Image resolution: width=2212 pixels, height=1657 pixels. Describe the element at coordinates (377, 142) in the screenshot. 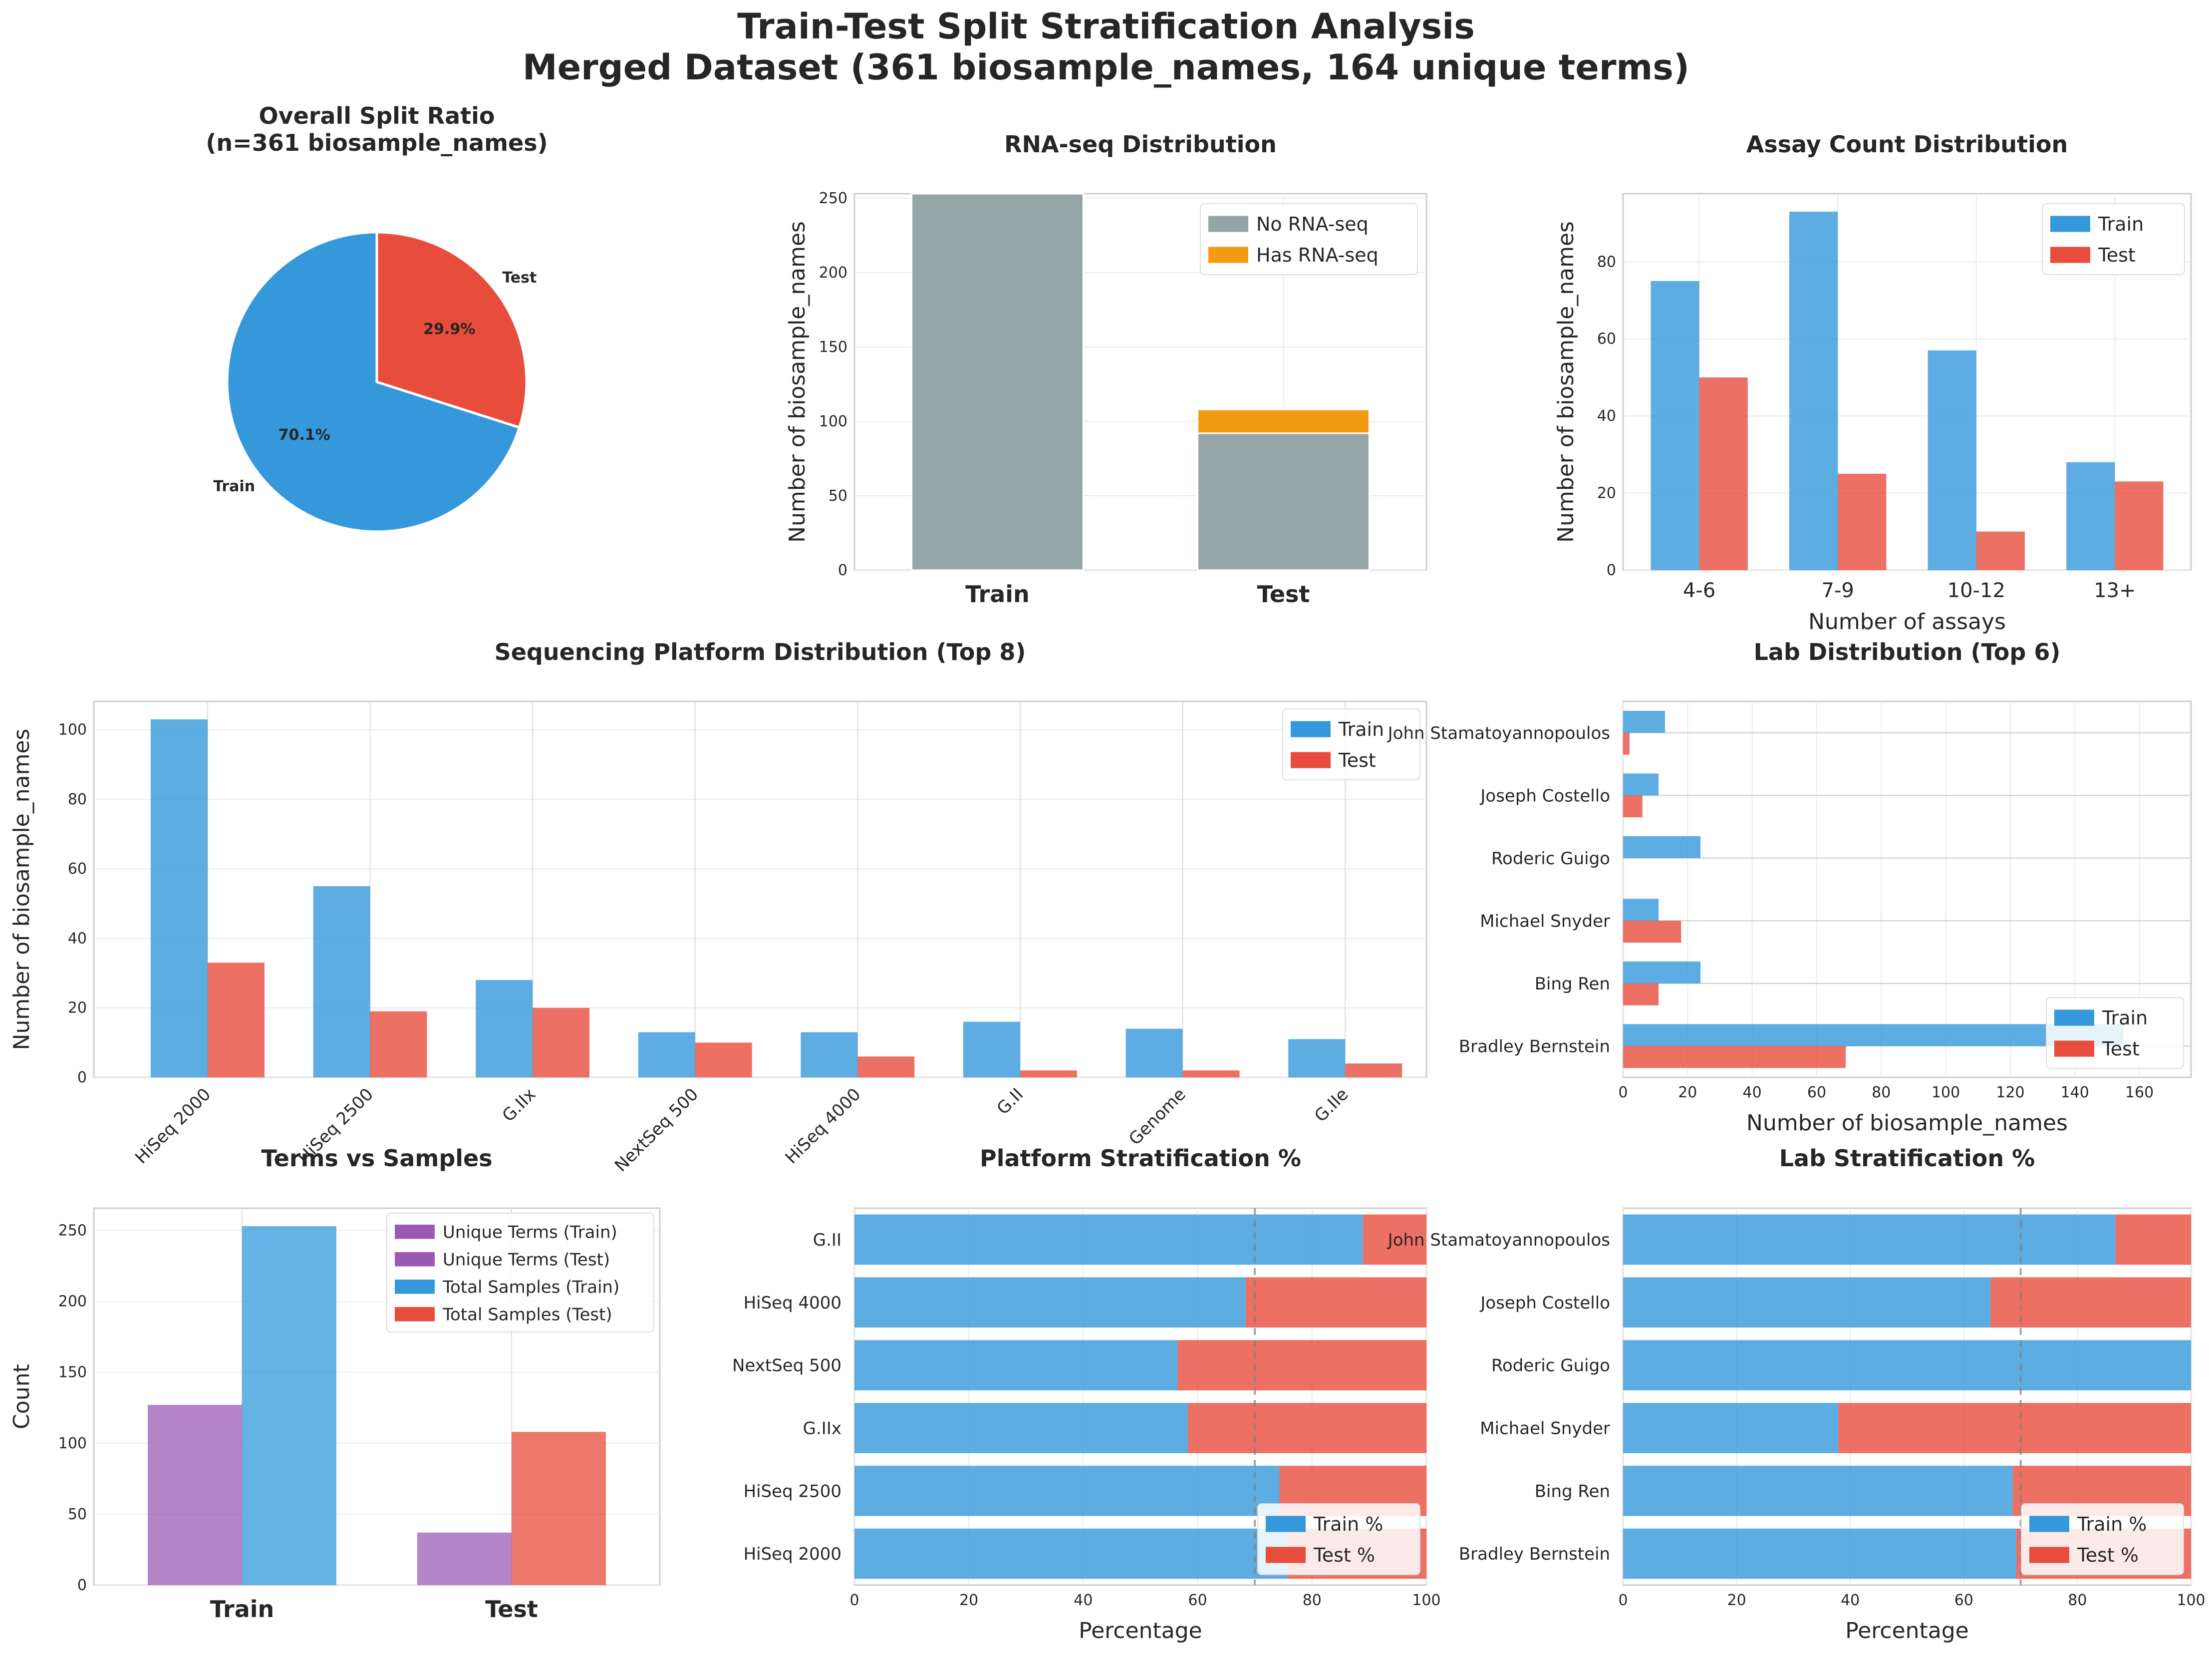

I see `chart-title: (n=361 biosample_names)` at that location.